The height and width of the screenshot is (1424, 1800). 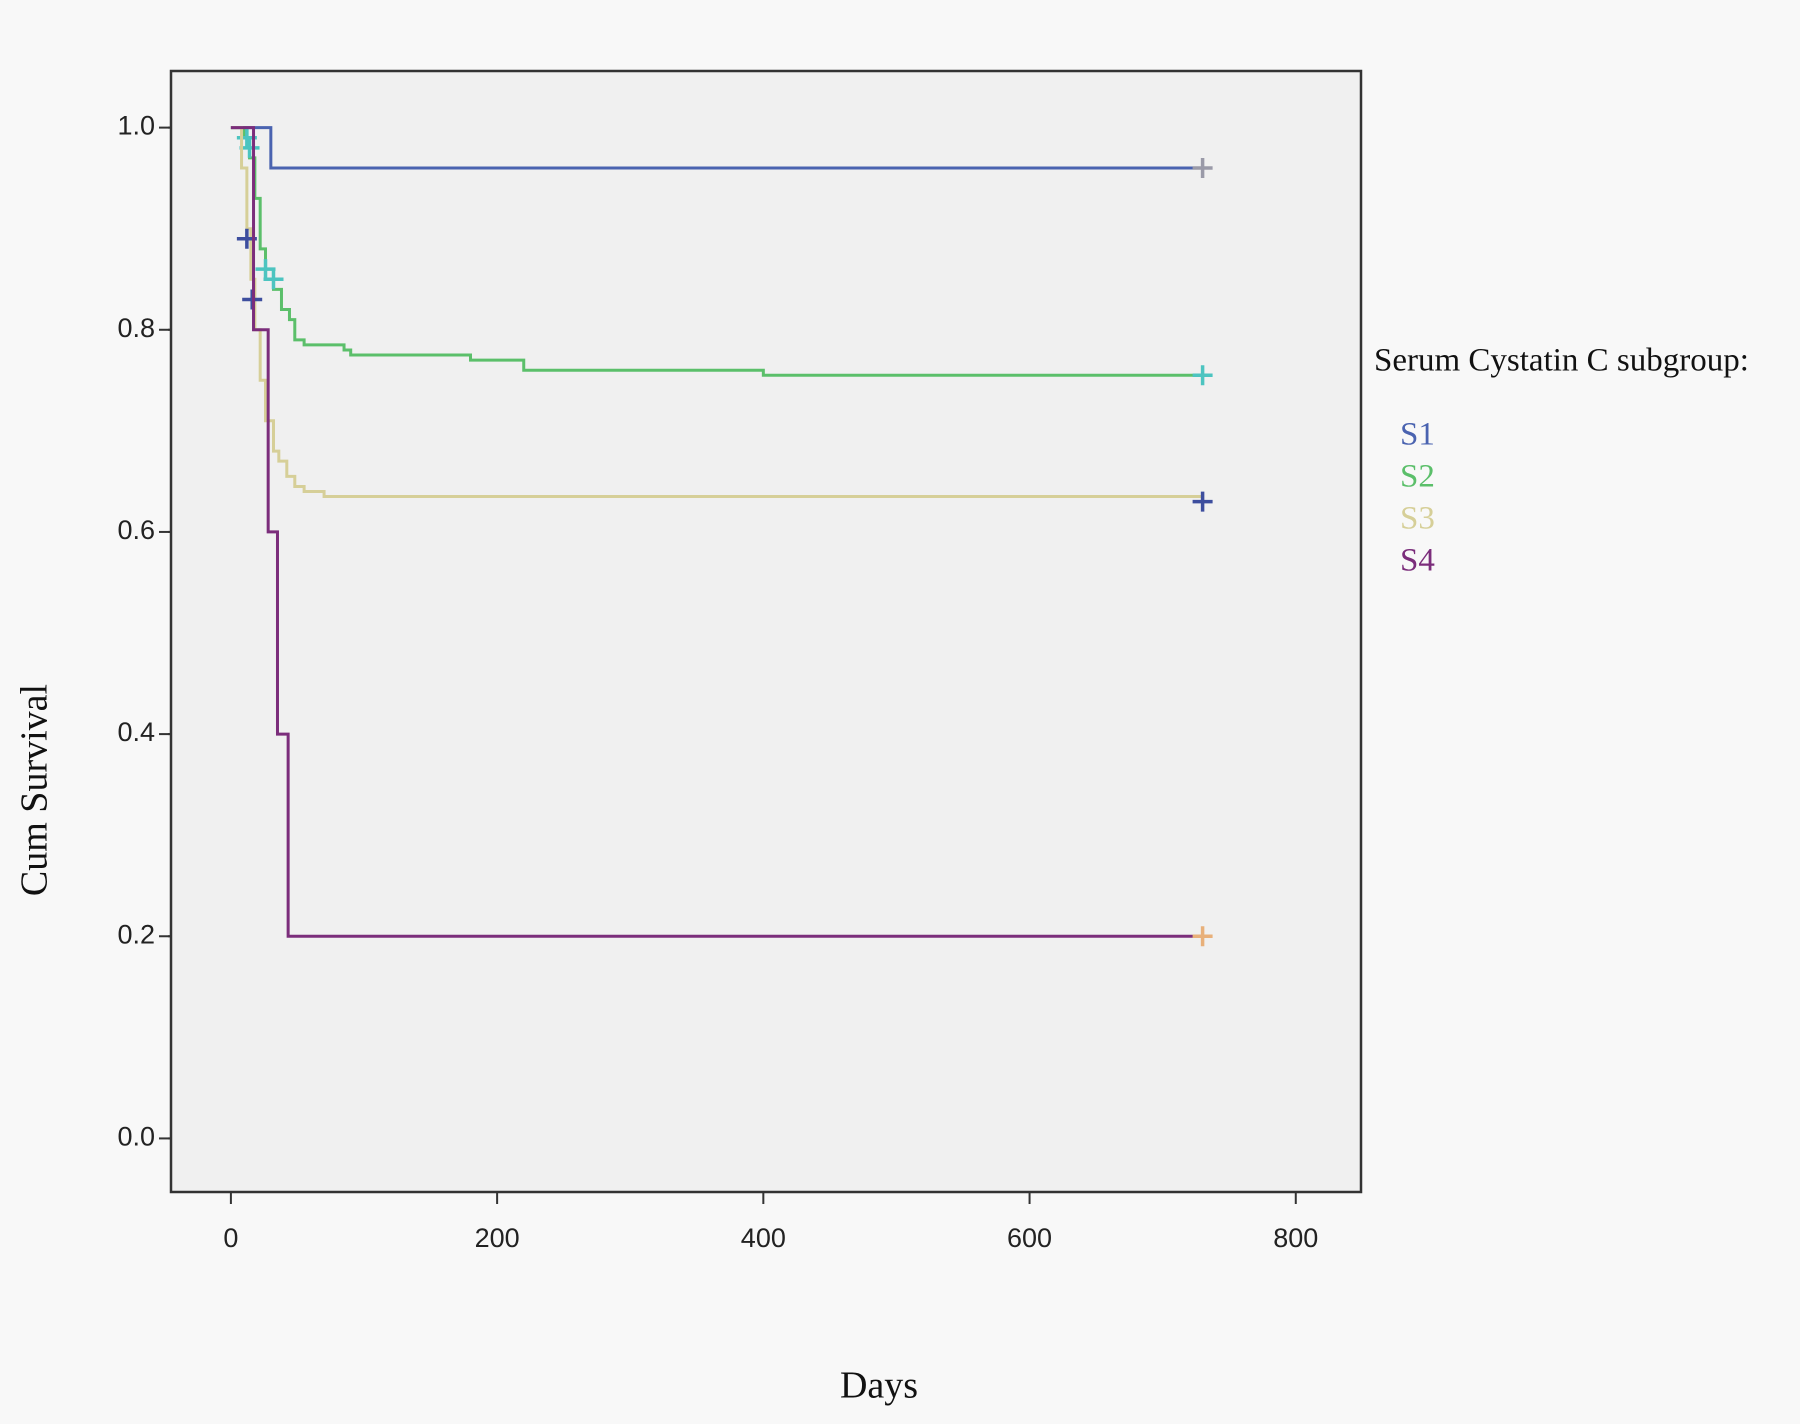 What do you see at coordinates (1295, 1238) in the screenshot?
I see `x-tick-label: 800` at bounding box center [1295, 1238].